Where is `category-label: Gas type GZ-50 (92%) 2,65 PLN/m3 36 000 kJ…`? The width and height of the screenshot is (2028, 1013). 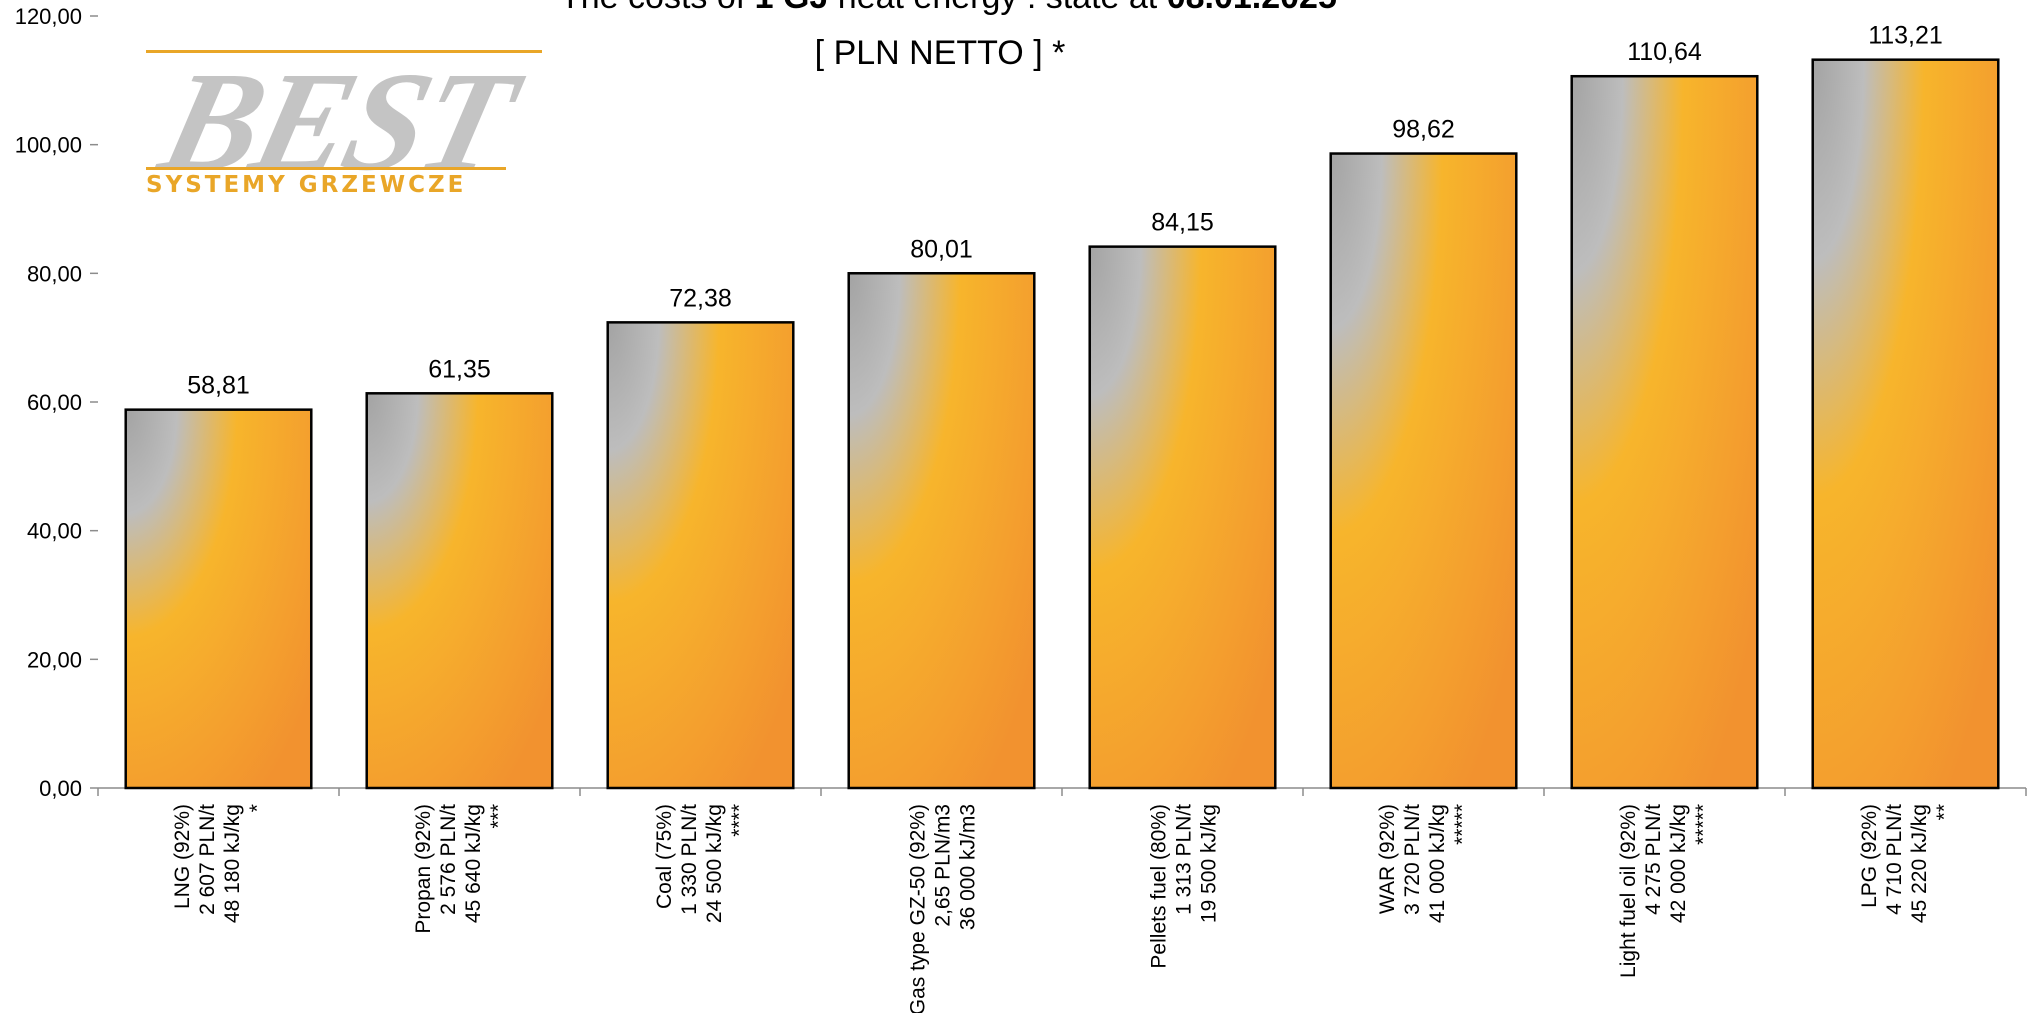 category-label: Gas type GZ-50 (92%) 2,65 PLN/m3 36 000 kJ… is located at coordinates (943, 908).